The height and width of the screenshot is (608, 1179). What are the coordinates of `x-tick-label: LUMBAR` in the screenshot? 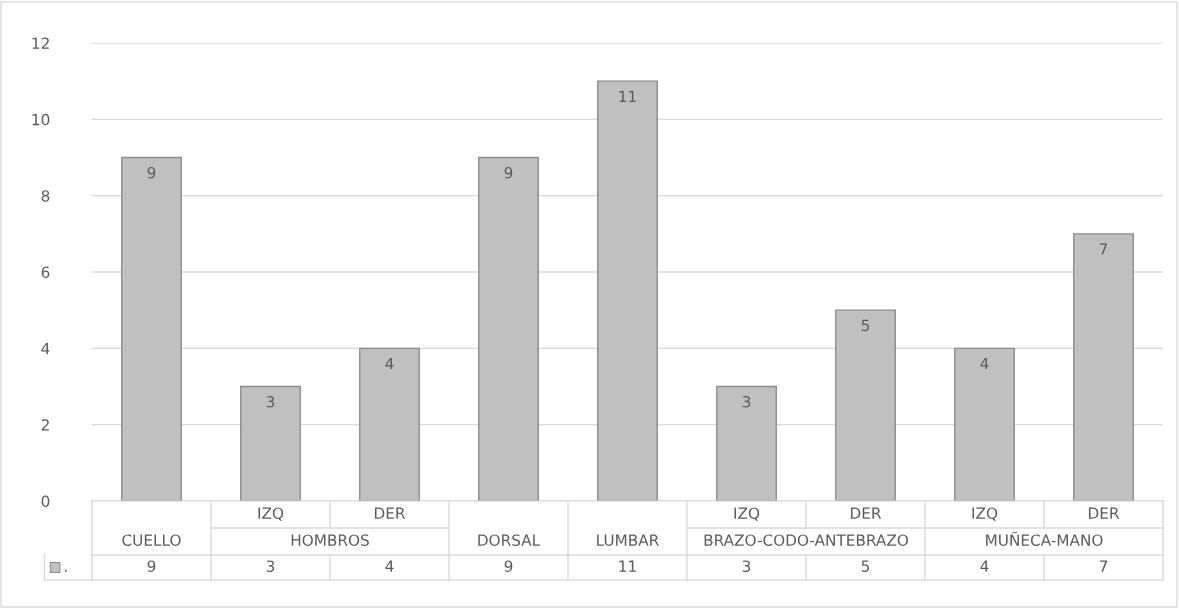 It's located at (628, 540).